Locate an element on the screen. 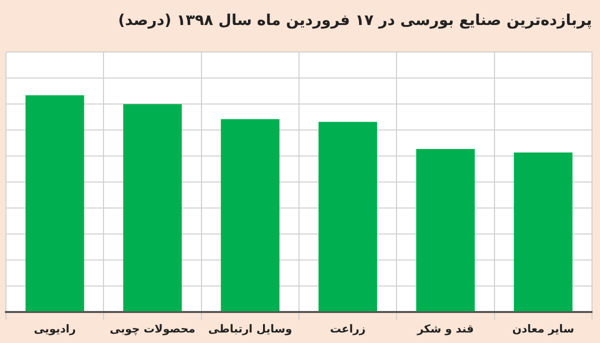 Image resolution: width=600 pixels, height=343 pixels. x-tick-label: وسایل ارتباطی is located at coordinates (250, 329).